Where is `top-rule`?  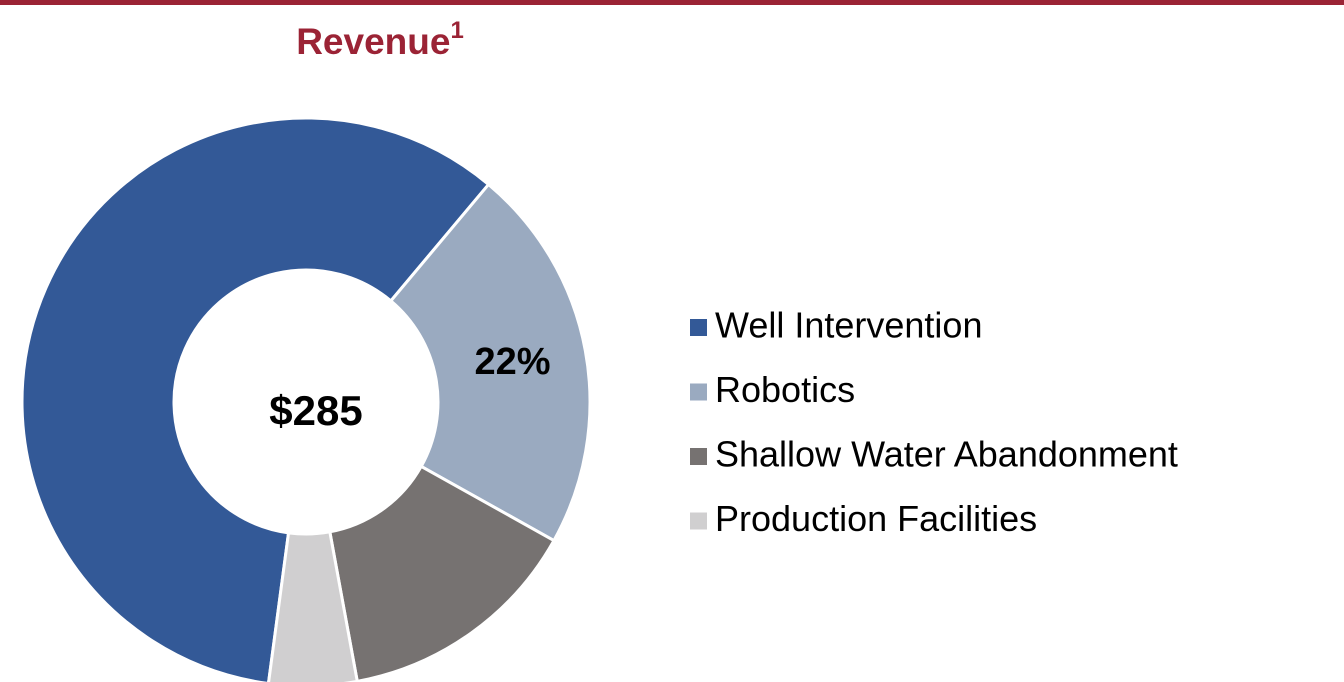
top-rule is located at coordinates (672, 2).